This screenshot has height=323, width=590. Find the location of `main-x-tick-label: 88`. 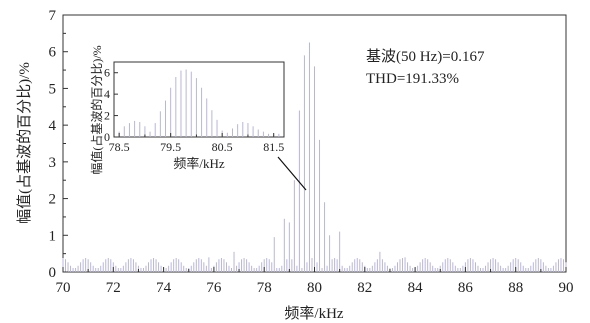

main-x-tick-label: 88 is located at coordinates (515, 288).